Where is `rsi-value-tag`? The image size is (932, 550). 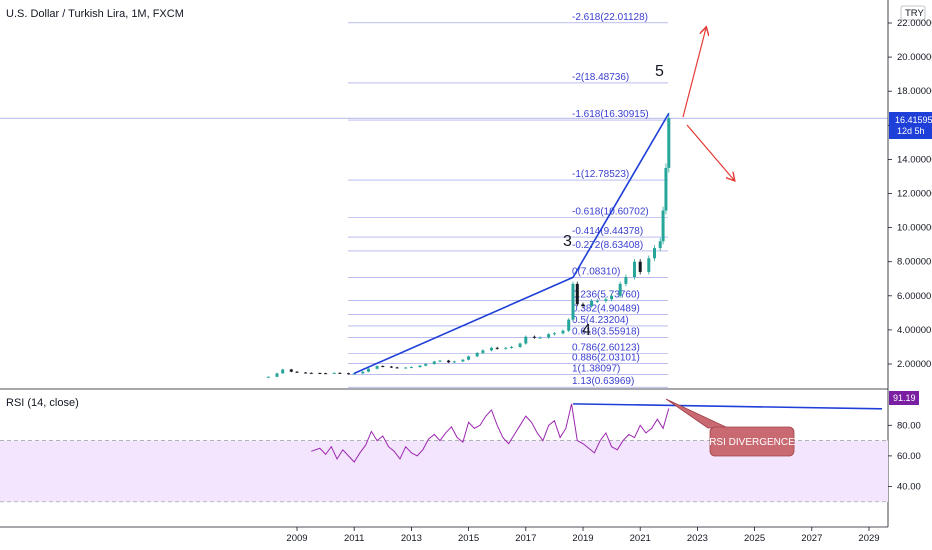
rsi-value-tag is located at coordinates (904, 398).